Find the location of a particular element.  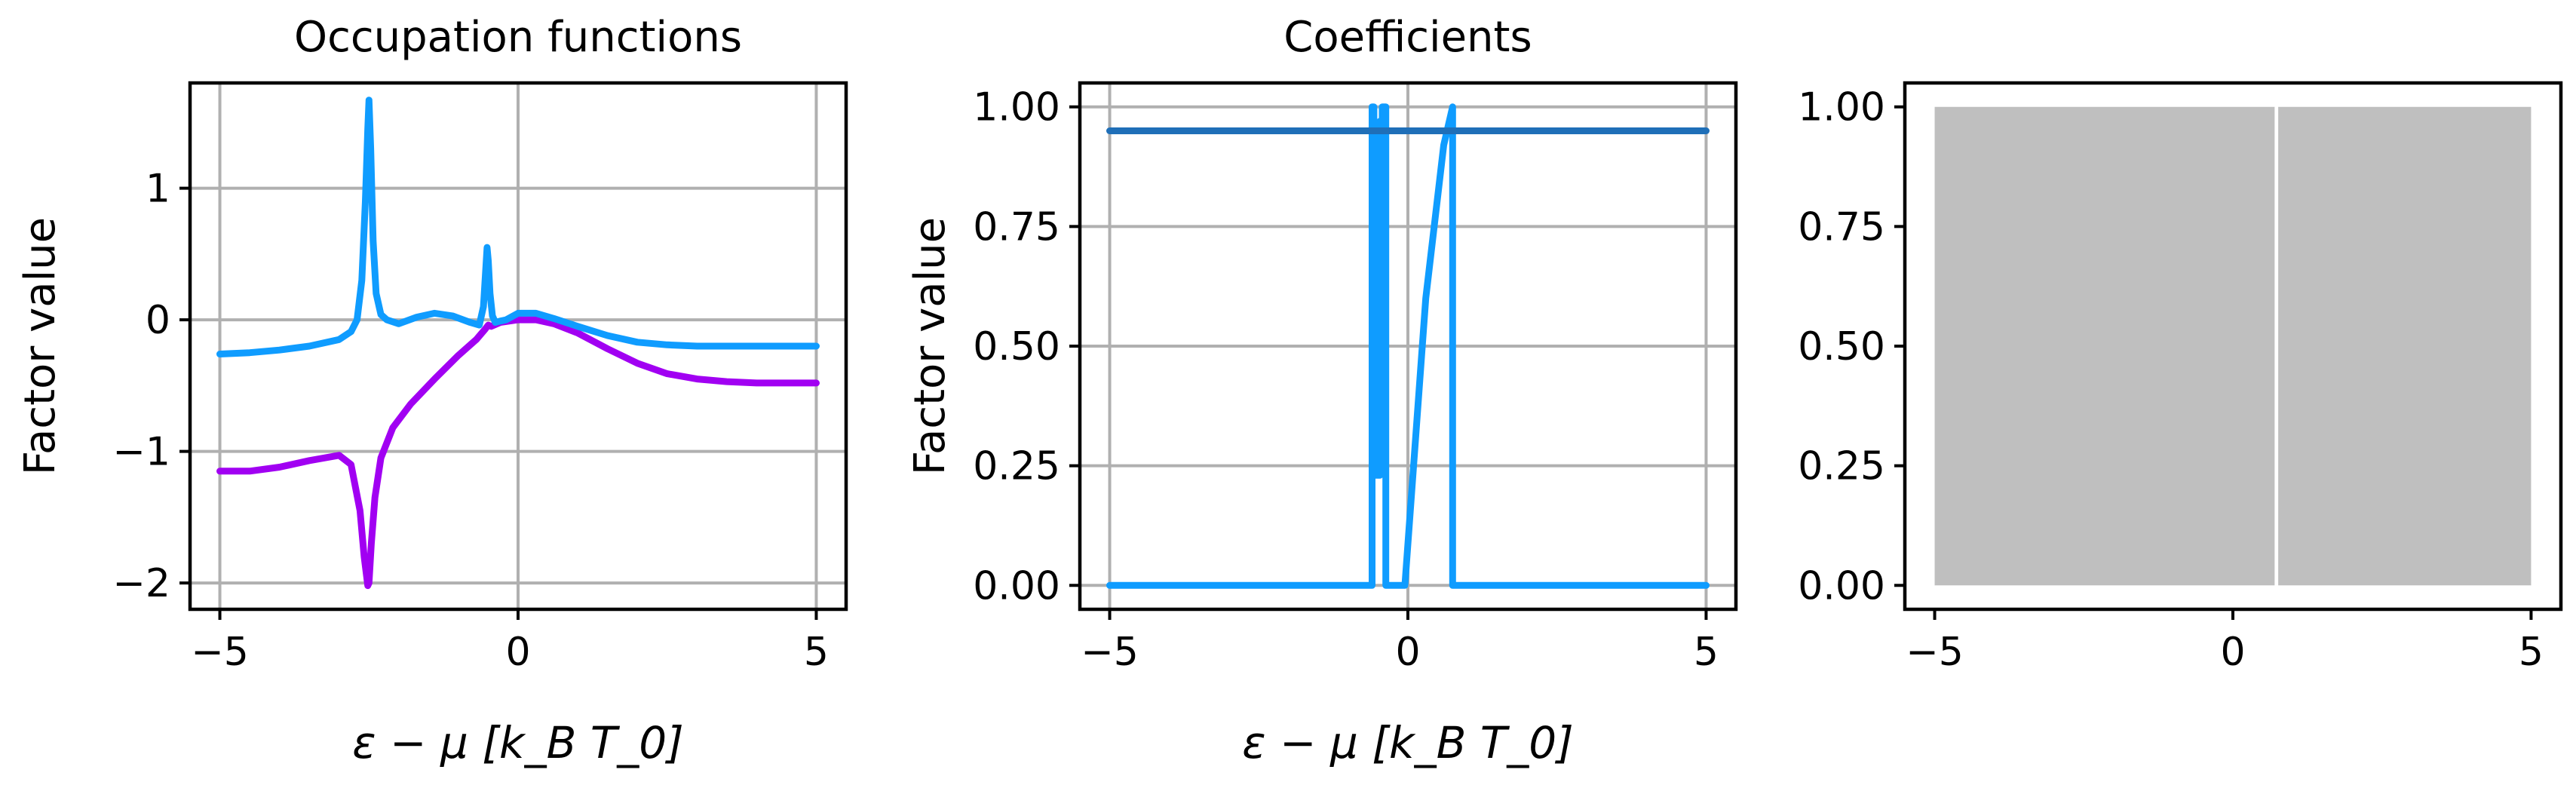

ylabel-coefficients: Factor value is located at coordinates (930, 346).